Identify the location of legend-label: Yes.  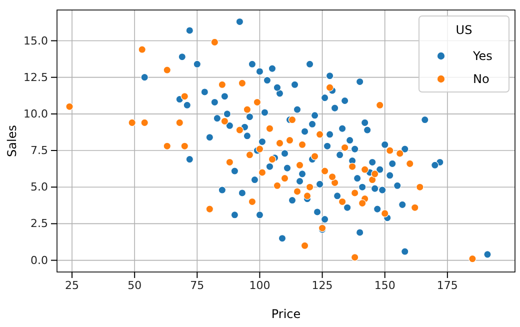
(482, 56).